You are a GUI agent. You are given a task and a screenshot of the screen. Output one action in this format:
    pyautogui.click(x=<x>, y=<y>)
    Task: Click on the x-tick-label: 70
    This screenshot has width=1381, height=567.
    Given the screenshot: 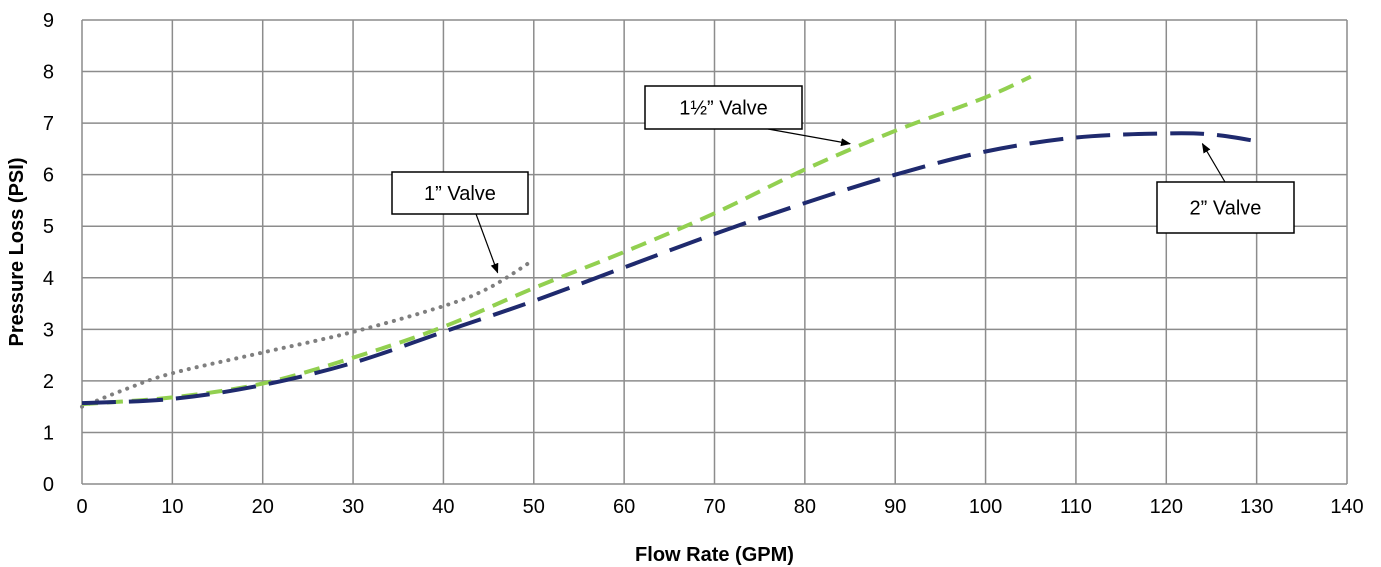 What is the action you would take?
    pyautogui.click(x=714, y=507)
    